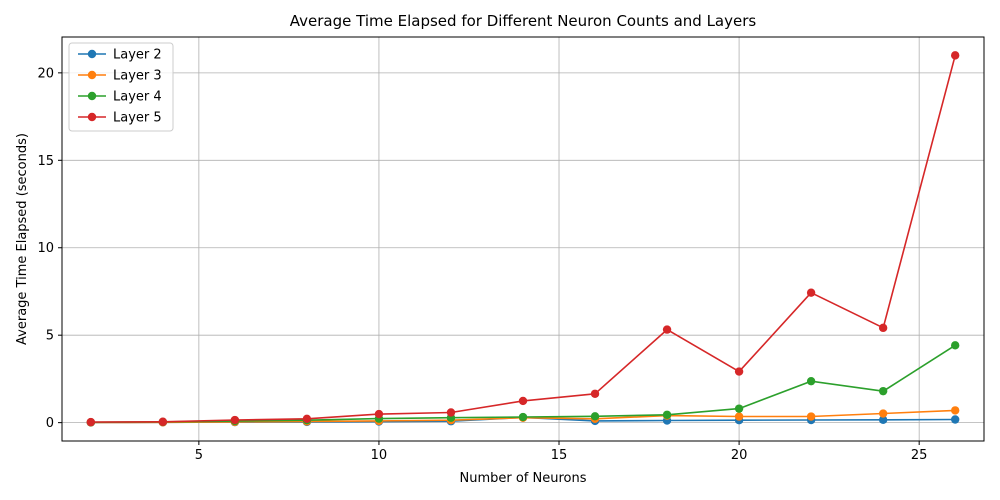 Image resolution: width=1000 pixels, height=500 pixels. Describe the element at coordinates (137, 97) in the screenshot. I see `legend-label: Layer 4` at that location.